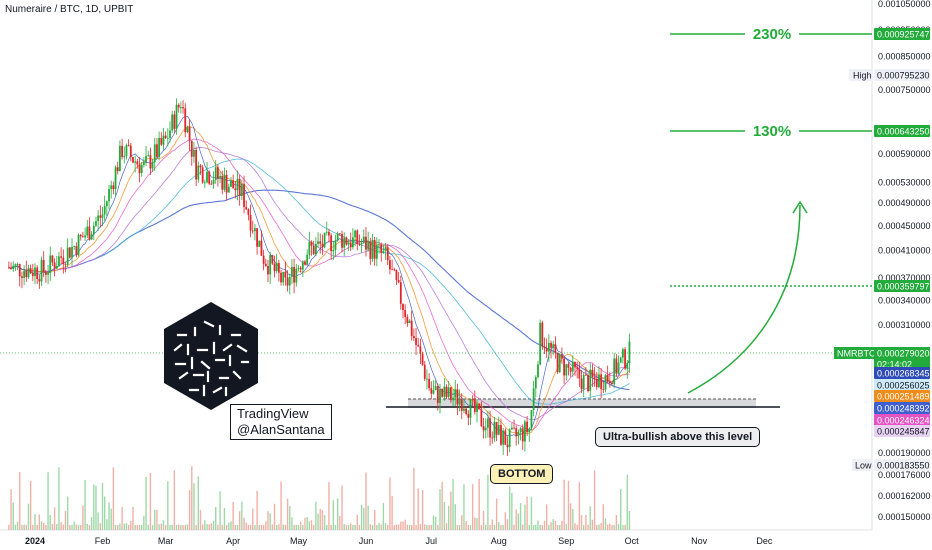 This screenshot has height=550, width=932. I want to click on symbol-label-bg, so click(854, 353).